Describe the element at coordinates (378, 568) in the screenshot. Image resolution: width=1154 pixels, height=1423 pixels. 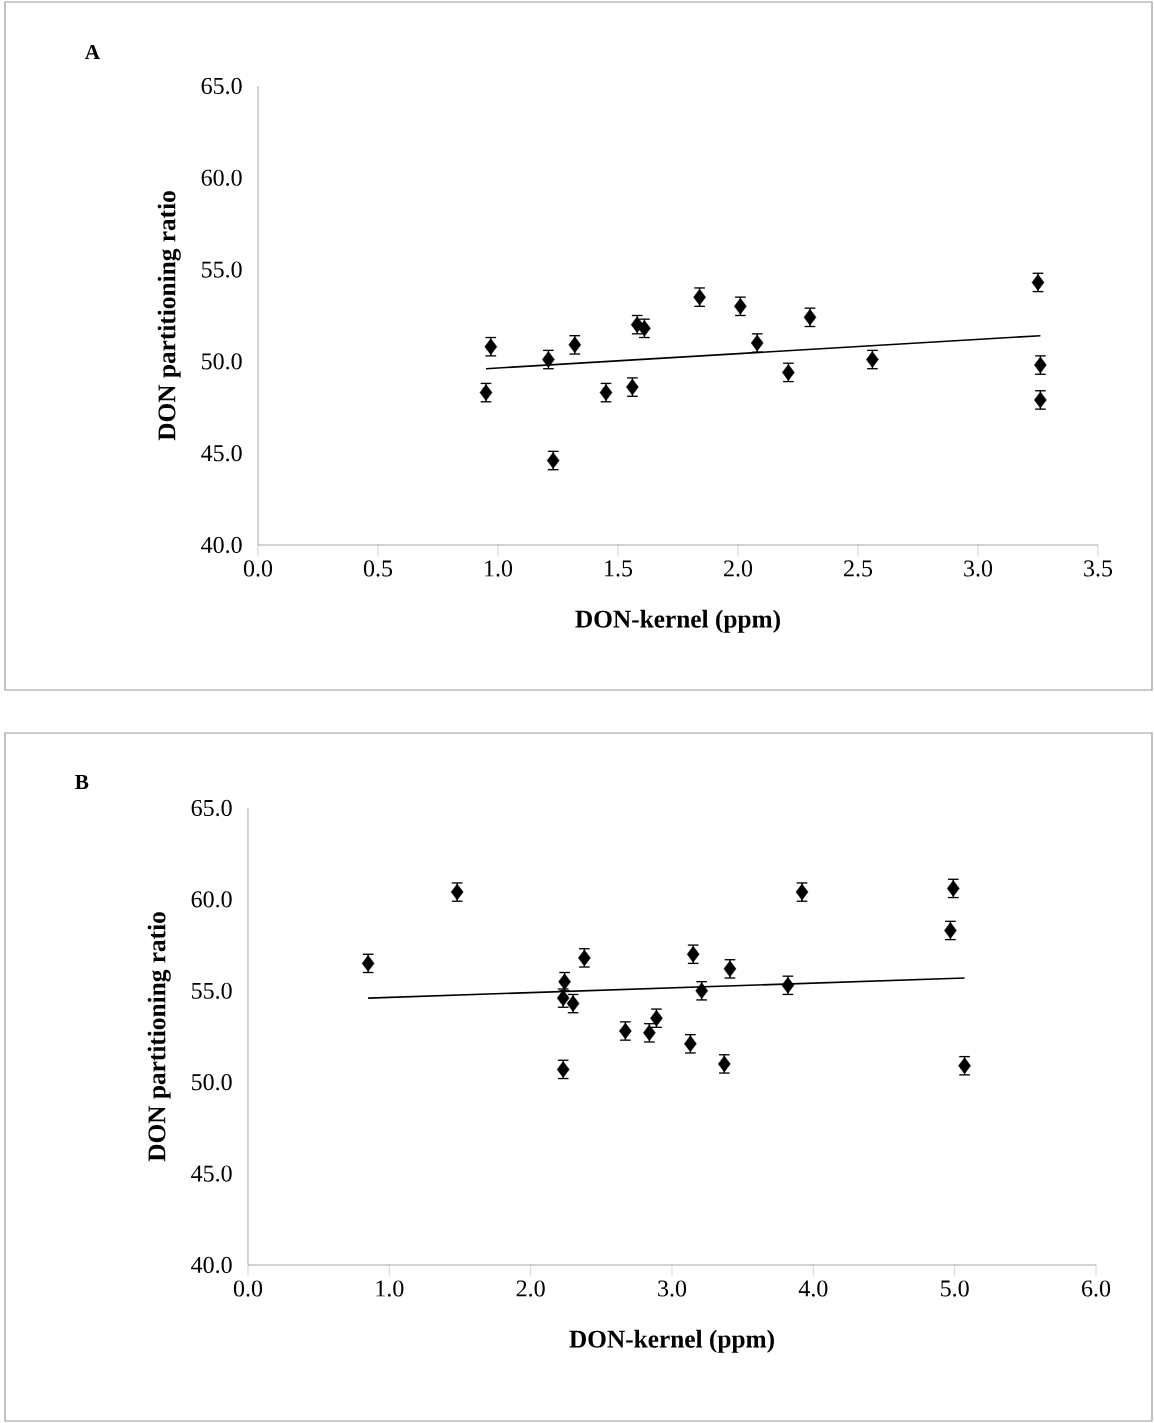
I see `x-tick-label: 0.5` at that location.